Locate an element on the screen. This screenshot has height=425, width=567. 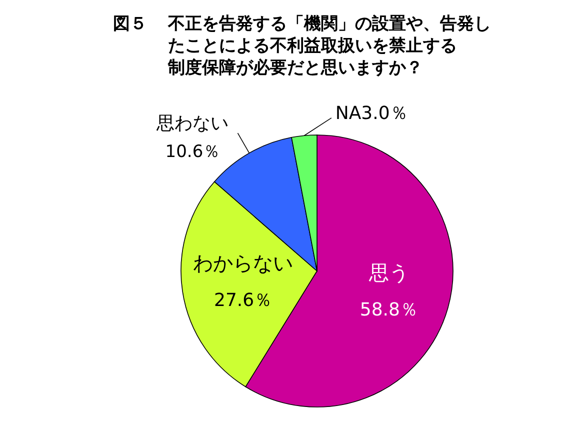
data-label: 58.8％ is located at coordinates (389, 309).